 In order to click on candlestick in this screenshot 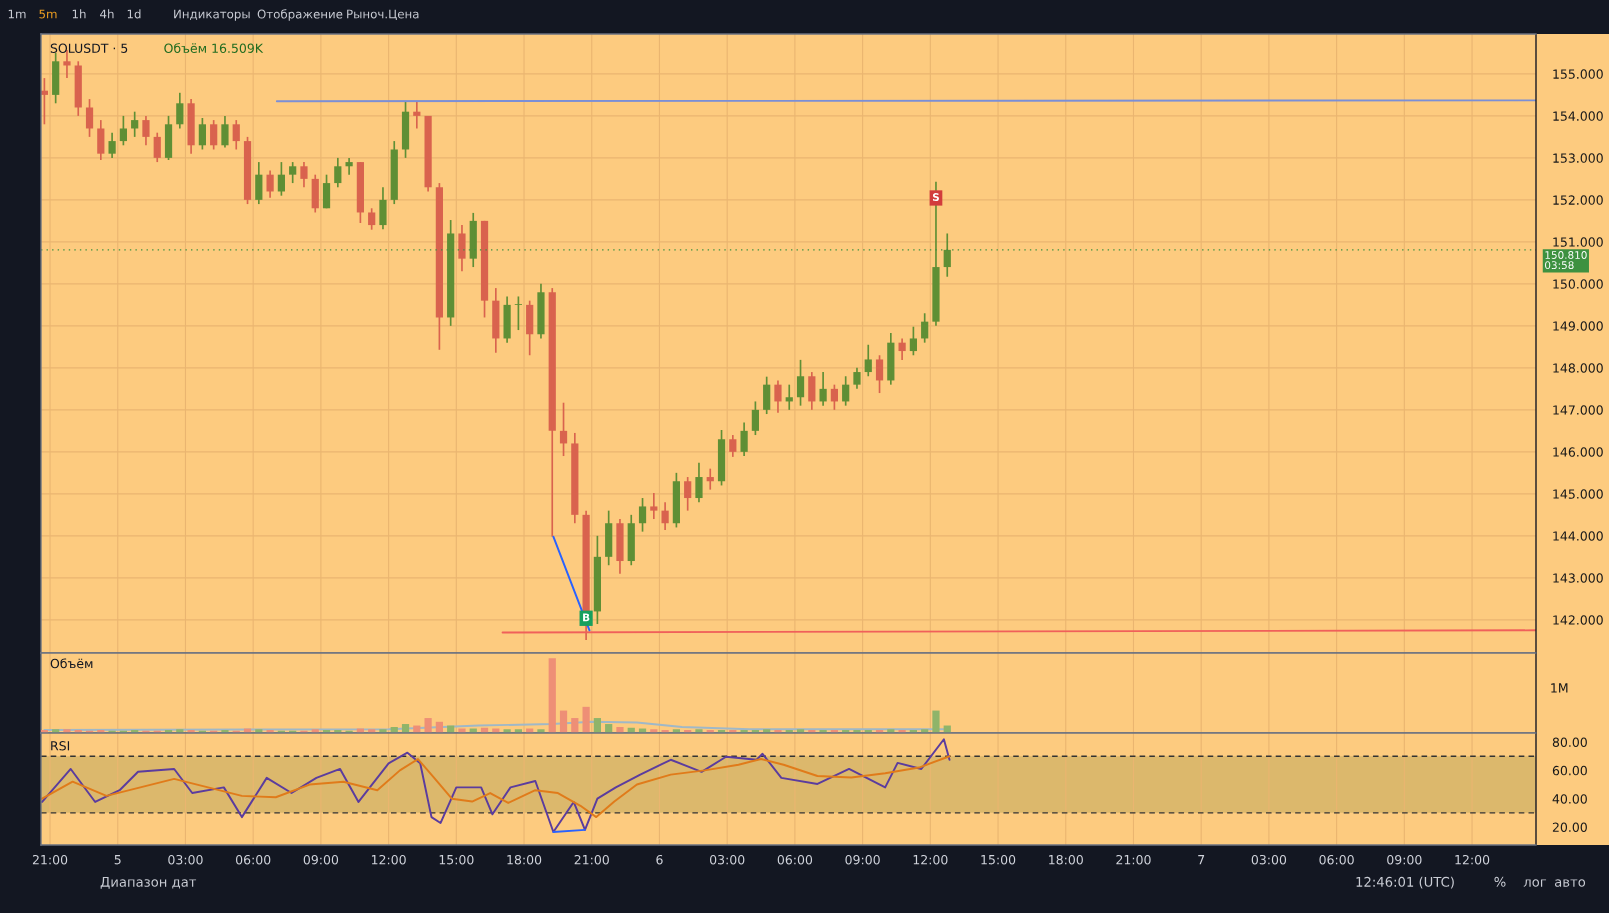, I will do `click(518, 313)`.